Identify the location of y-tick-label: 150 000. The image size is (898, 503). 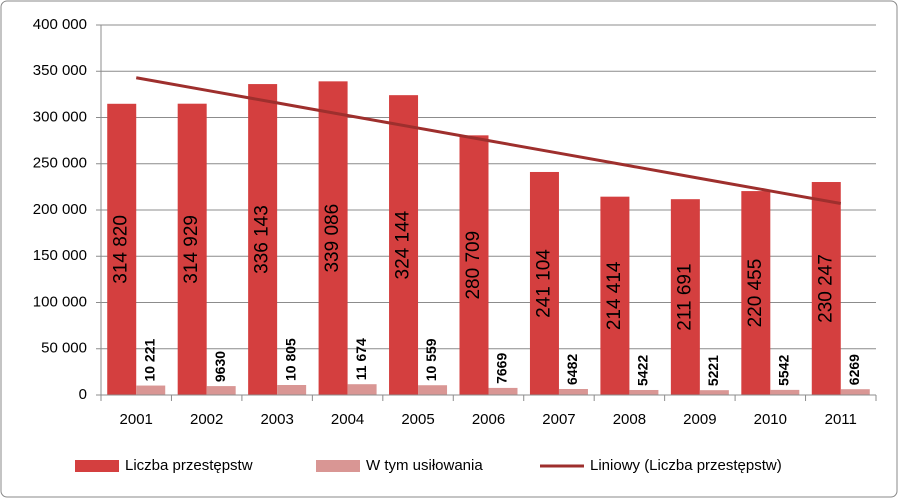
(60, 255).